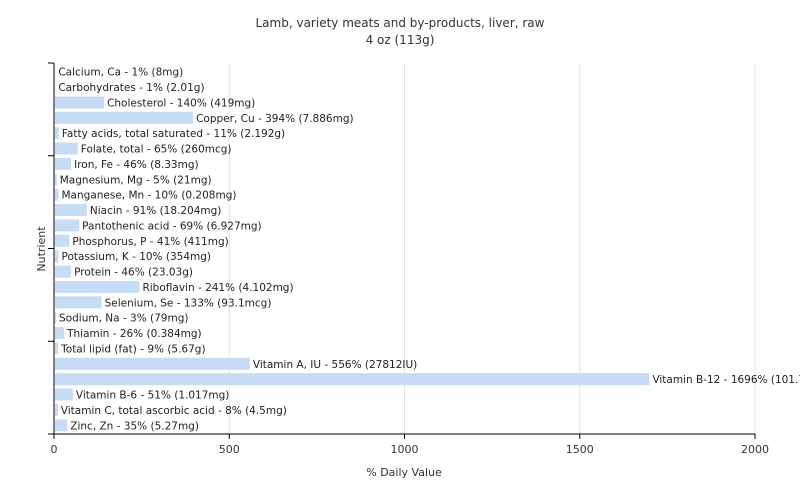 Image resolution: width=800 pixels, height=500 pixels. What do you see at coordinates (755, 449) in the screenshot?
I see `x-tick-label-4: 2000` at bounding box center [755, 449].